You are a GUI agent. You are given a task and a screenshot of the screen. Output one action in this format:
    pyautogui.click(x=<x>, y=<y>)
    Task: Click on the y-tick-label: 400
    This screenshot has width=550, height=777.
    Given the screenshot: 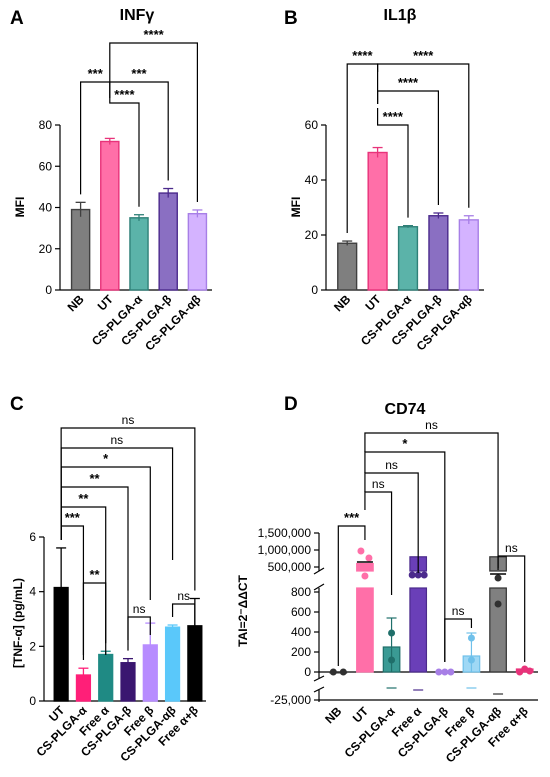 What is the action you would take?
    pyautogui.click(x=301, y=632)
    